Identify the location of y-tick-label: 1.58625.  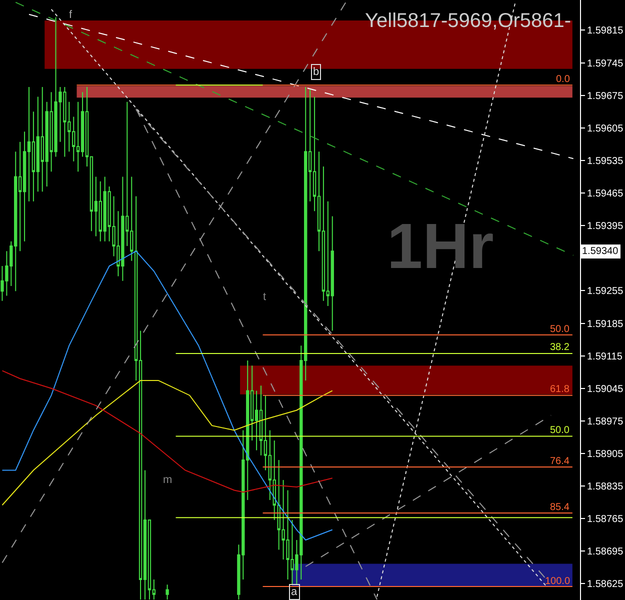
(605, 584).